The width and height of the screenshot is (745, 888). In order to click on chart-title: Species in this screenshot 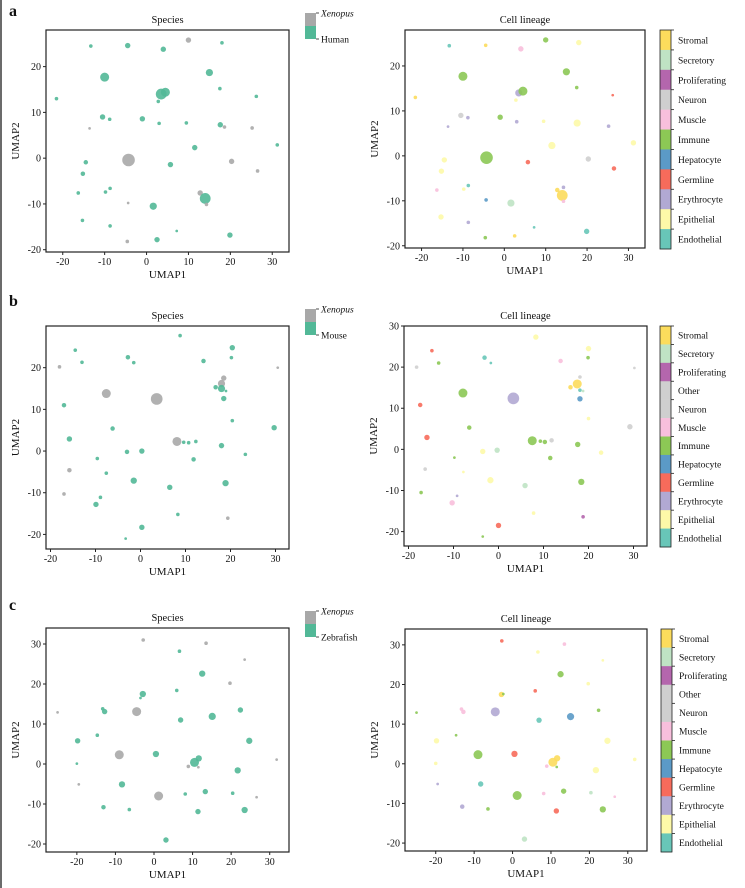, I will do `click(167, 20)`.